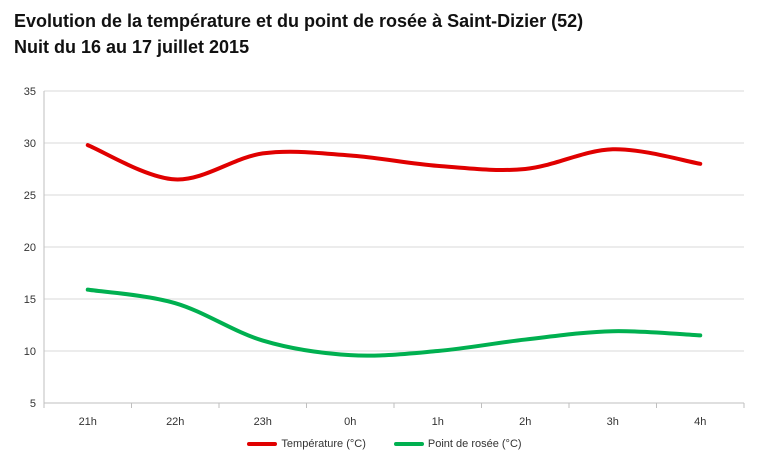  I want to click on x-tick-label: 4h, so click(700, 422).